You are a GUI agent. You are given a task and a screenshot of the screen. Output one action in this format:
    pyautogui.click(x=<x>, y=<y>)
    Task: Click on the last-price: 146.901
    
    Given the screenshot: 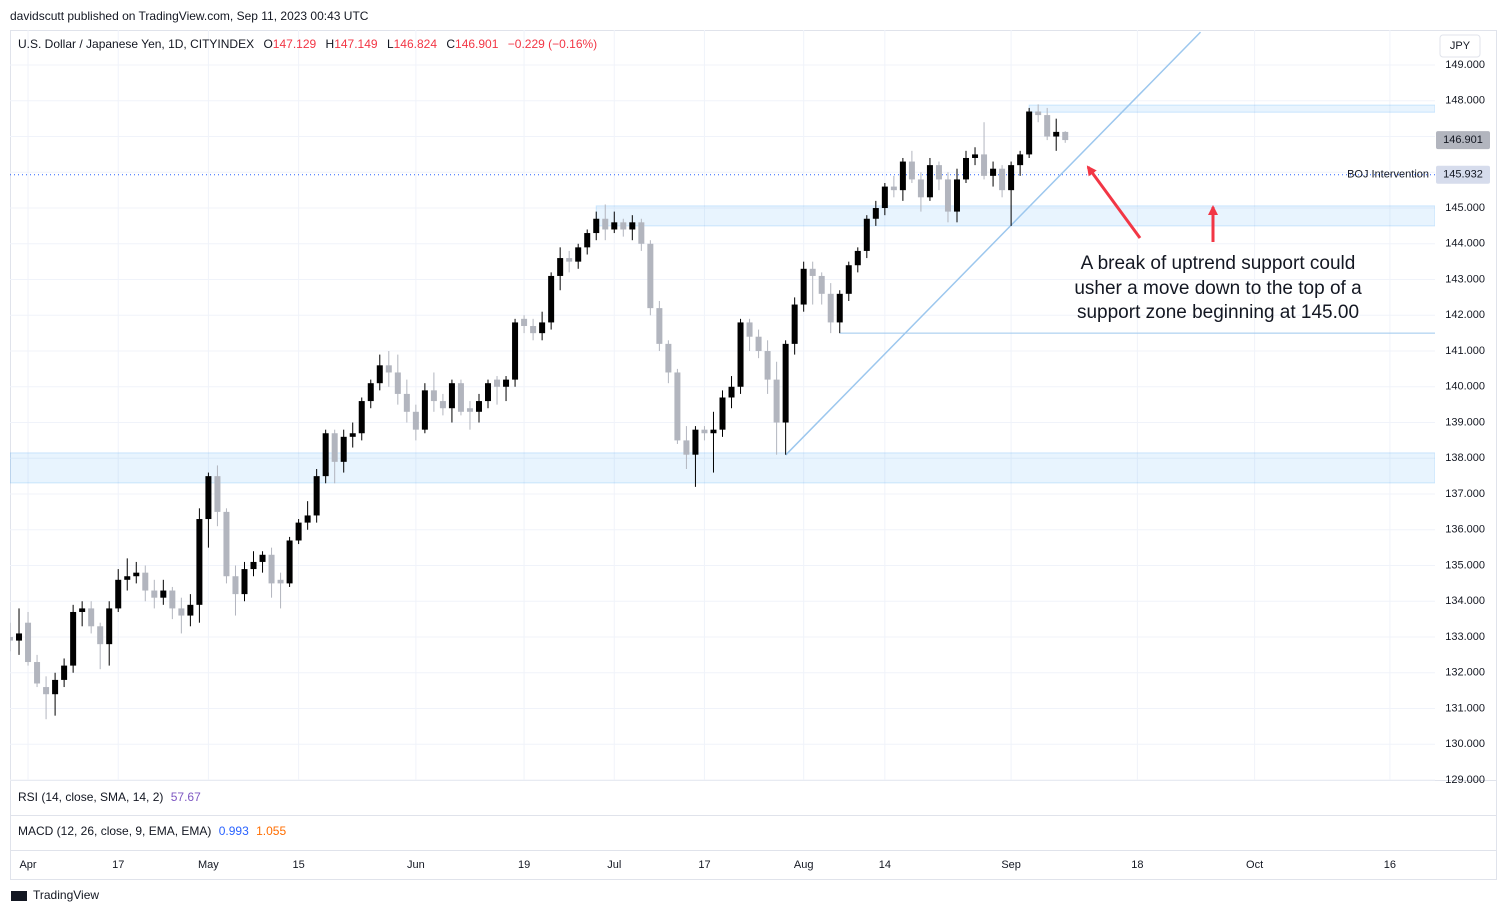 What is the action you would take?
    pyautogui.click(x=1463, y=140)
    